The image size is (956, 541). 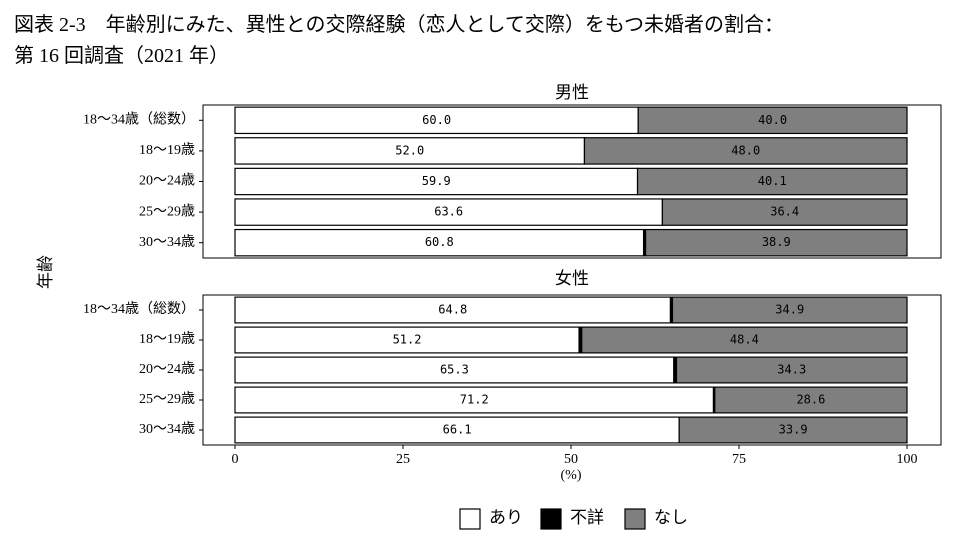 I want to click on value-label: 28.6, so click(x=810, y=400).